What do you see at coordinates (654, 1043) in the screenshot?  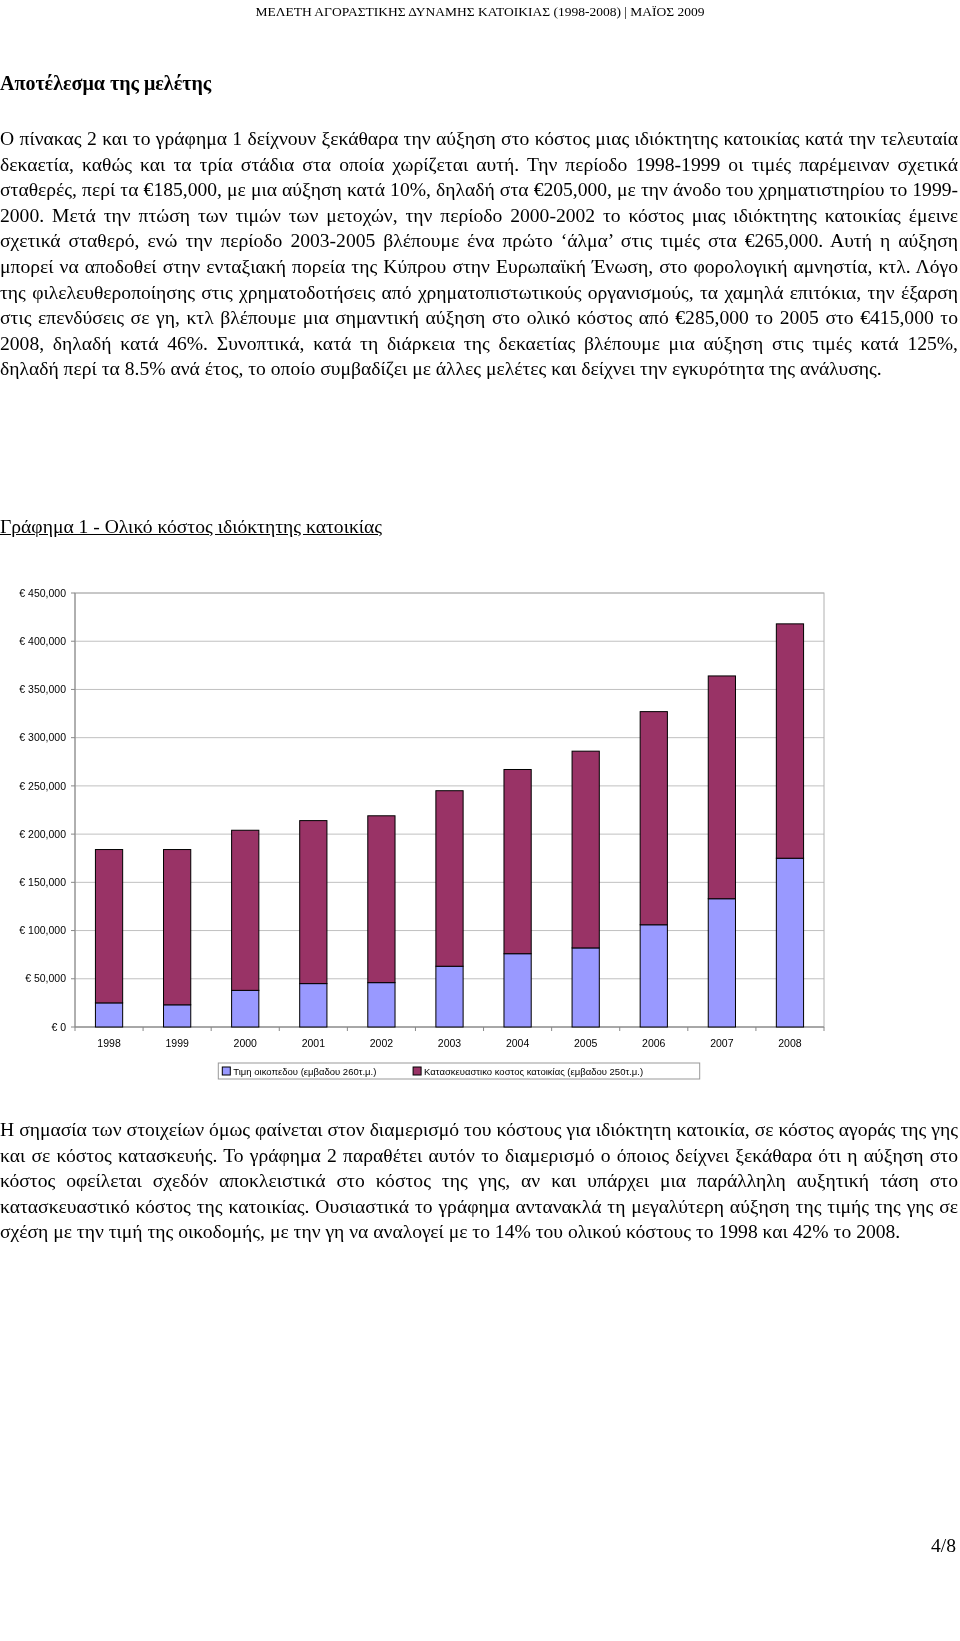 I see `x-tick-label: 2006` at bounding box center [654, 1043].